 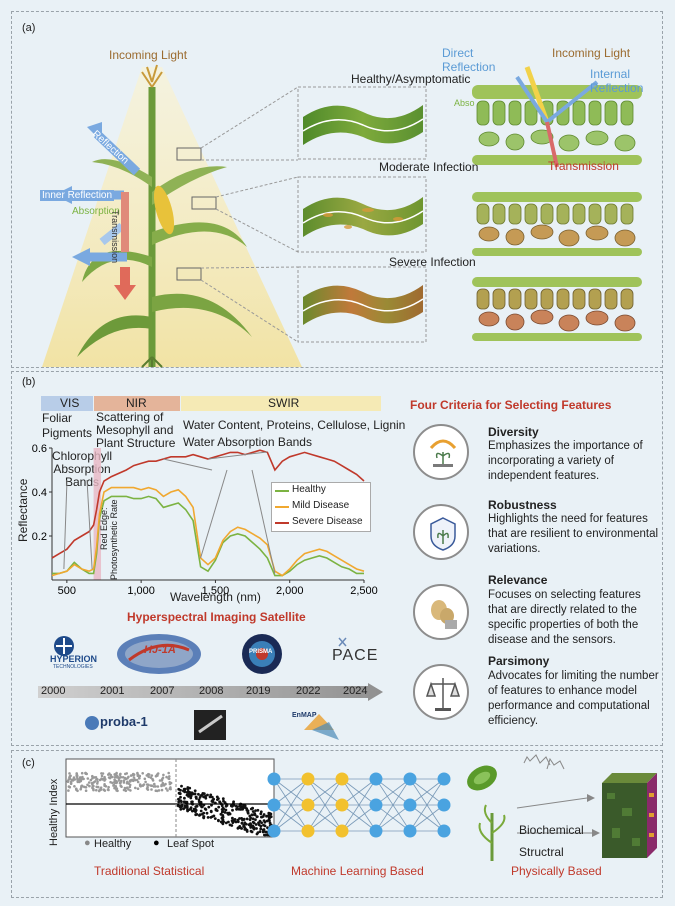 I want to click on year-2024: 2024, so click(x=355, y=691).